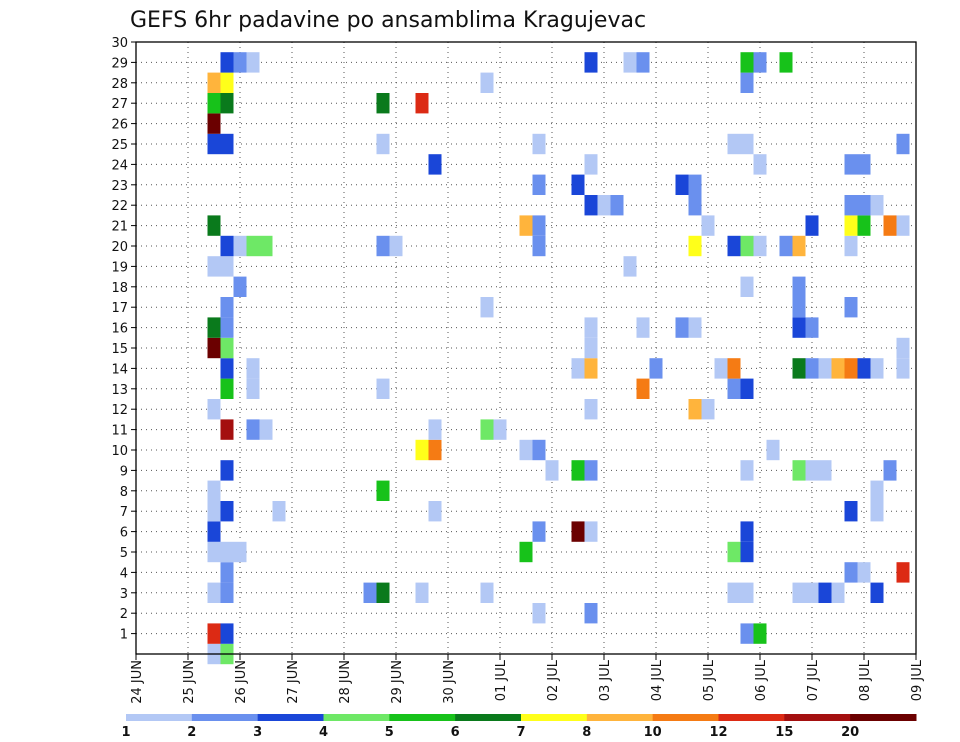 The width and height of the screenshot is (960, 742). Describe the element at coordinates (119, 349) in the screenshot. I see `y-tick-label: 15` at that location.